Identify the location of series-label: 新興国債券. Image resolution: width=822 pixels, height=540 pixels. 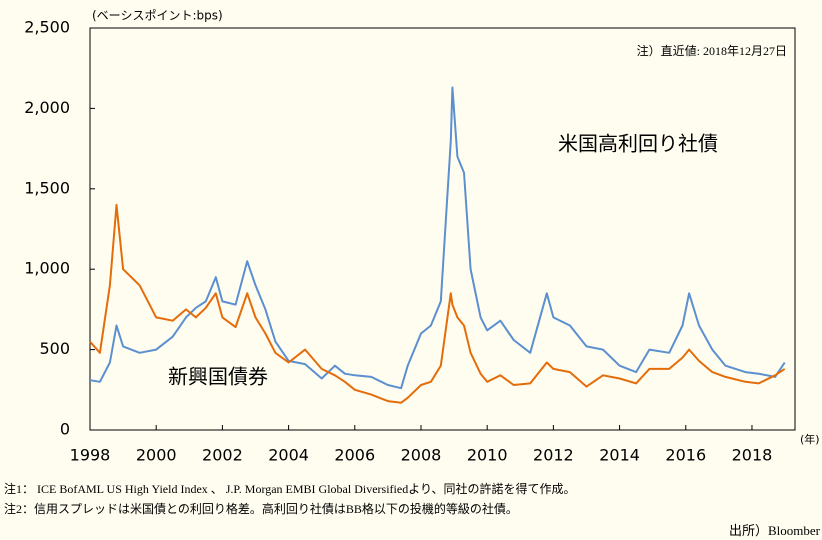
(218, 377).